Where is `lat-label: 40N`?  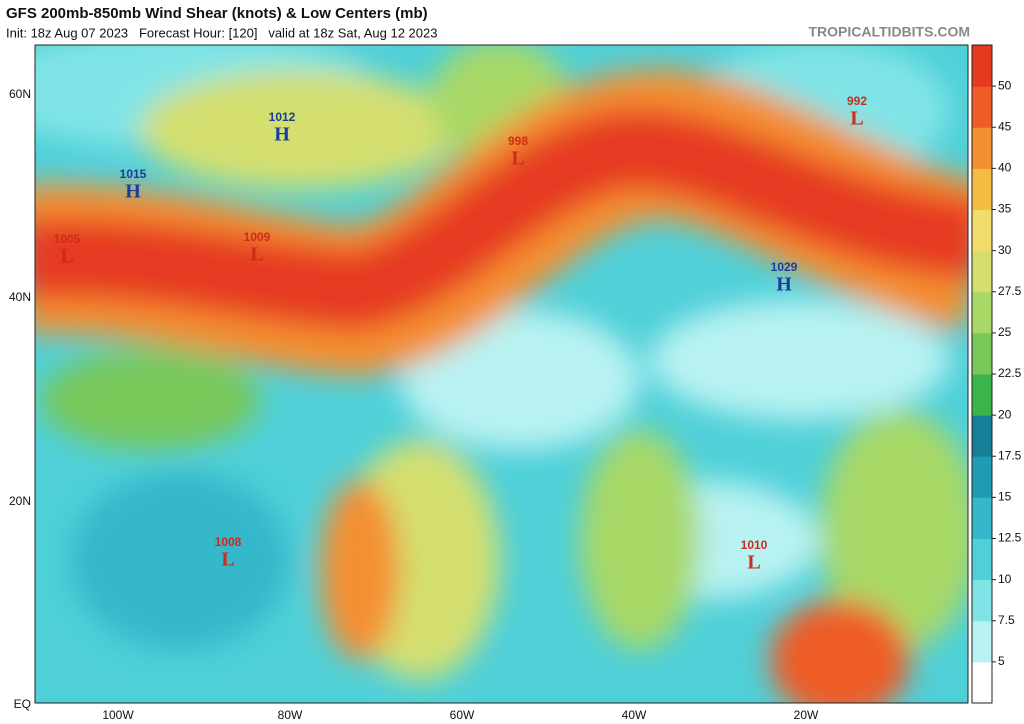 lat-label: 40N is located at coordinates (20, 297).